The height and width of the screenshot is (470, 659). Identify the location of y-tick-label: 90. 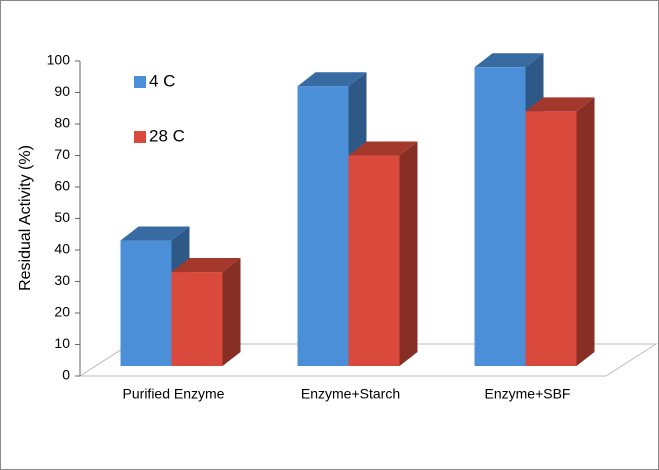
(62, 91).